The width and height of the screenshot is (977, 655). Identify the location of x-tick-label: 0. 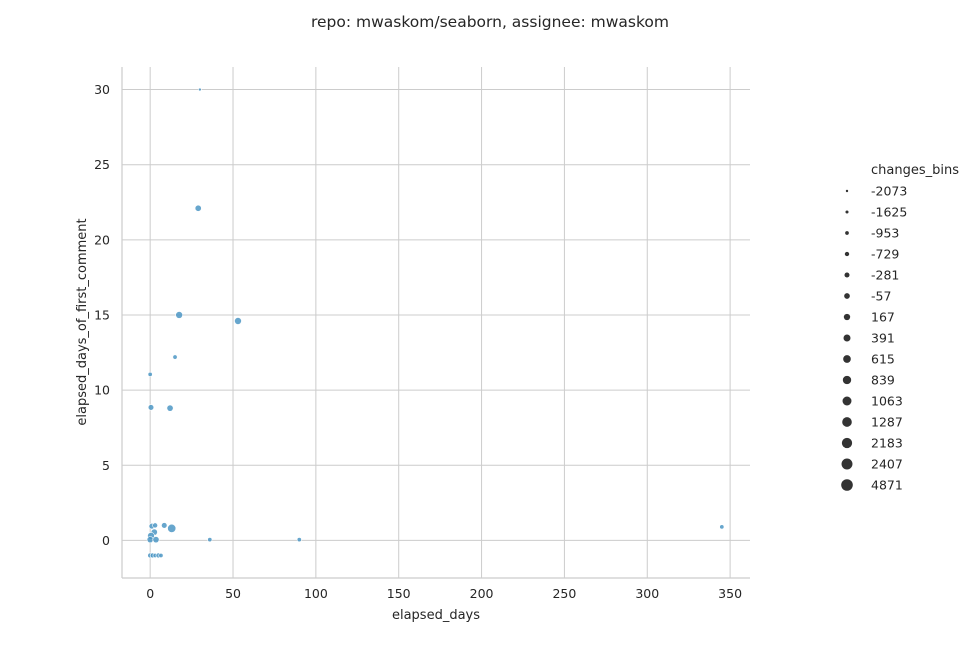
(150, 593).